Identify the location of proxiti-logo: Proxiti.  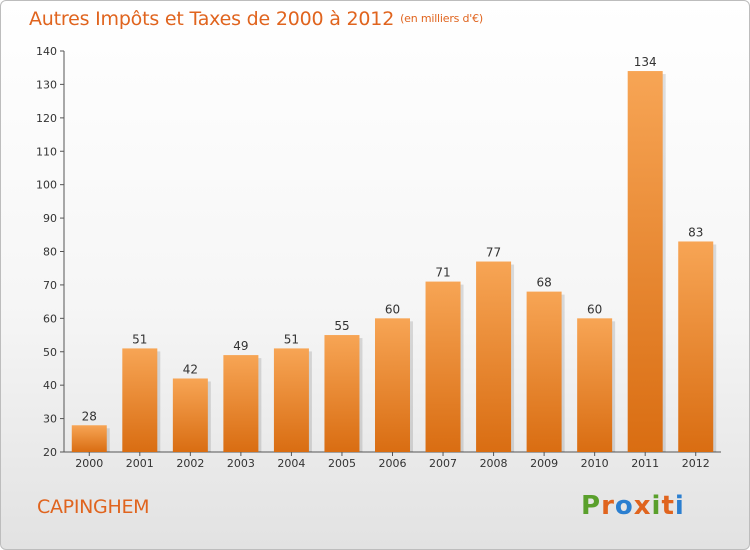
(633, 506).